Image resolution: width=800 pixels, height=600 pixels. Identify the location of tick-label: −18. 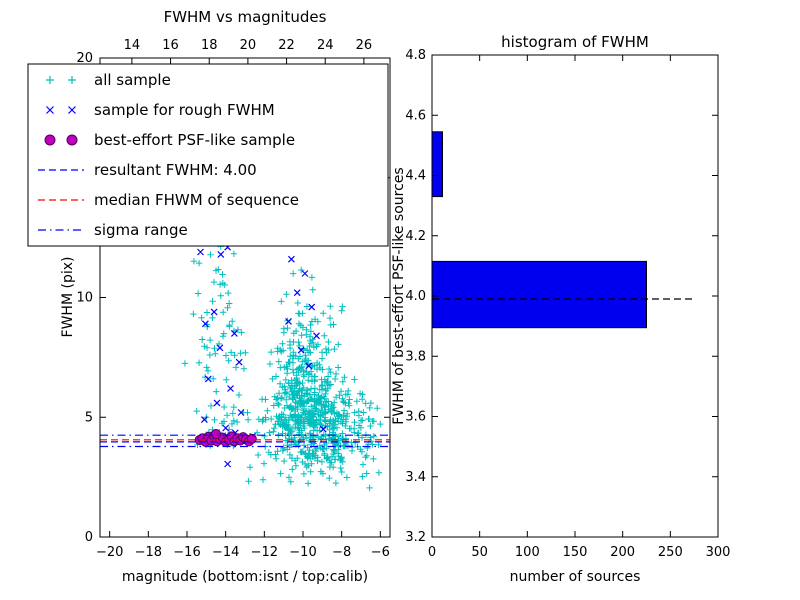
(148, 552).